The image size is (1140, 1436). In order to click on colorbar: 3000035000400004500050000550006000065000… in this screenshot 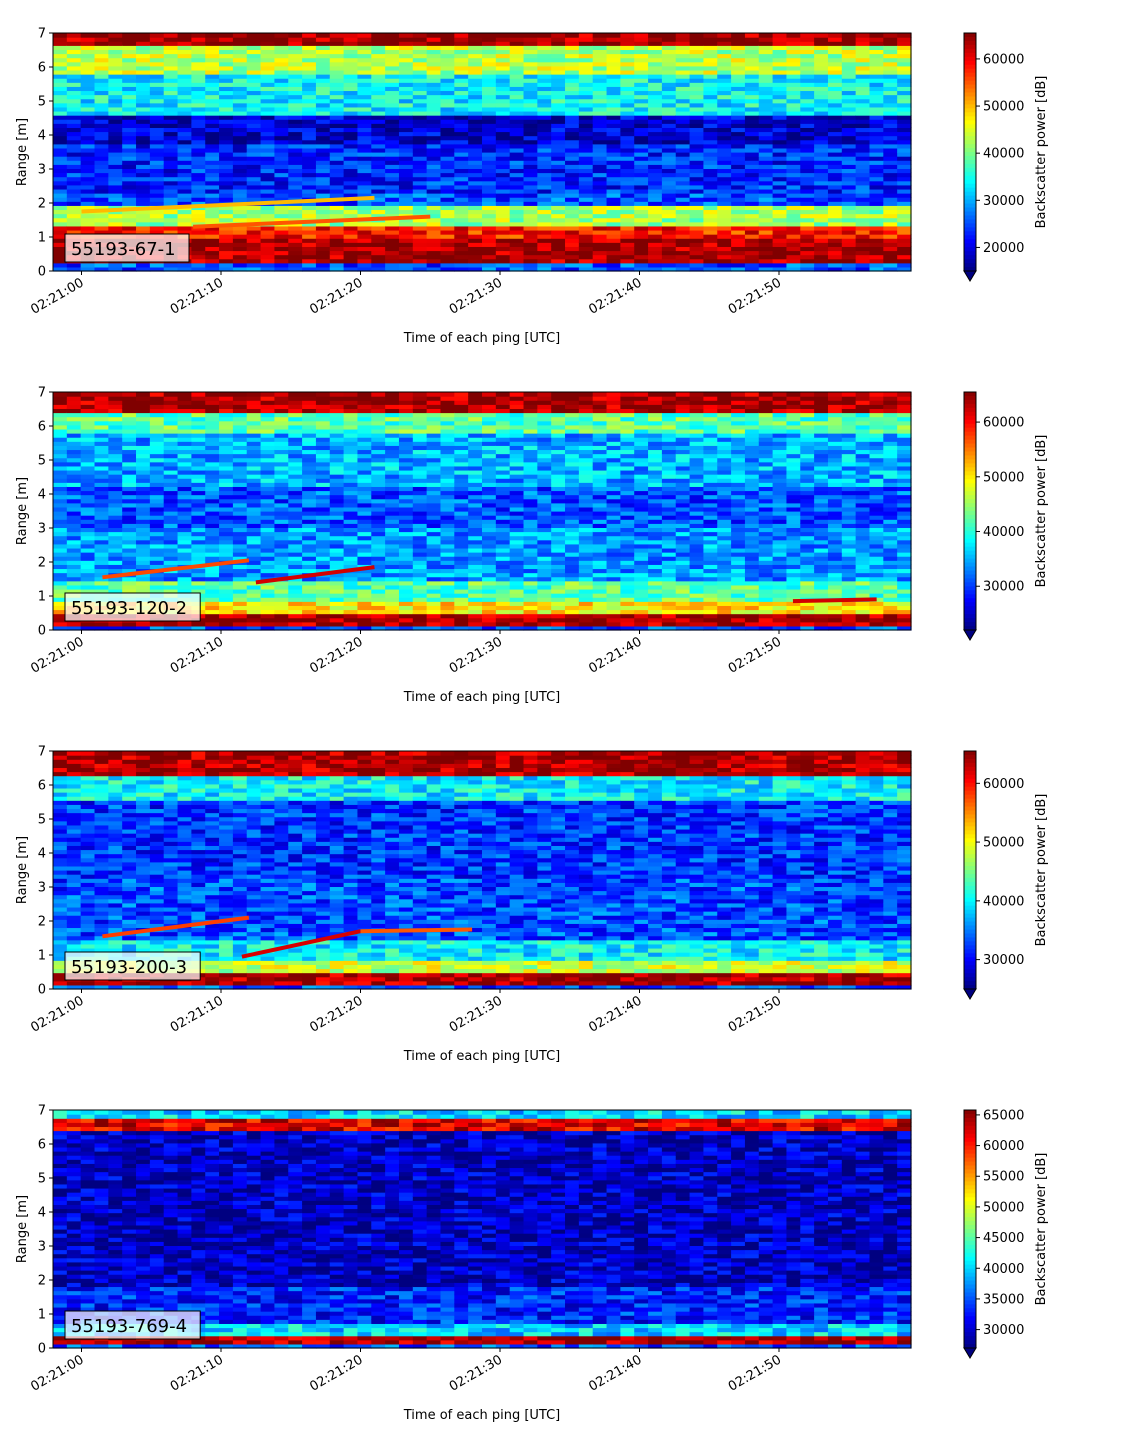, I will do `click(1006, 1233)`.